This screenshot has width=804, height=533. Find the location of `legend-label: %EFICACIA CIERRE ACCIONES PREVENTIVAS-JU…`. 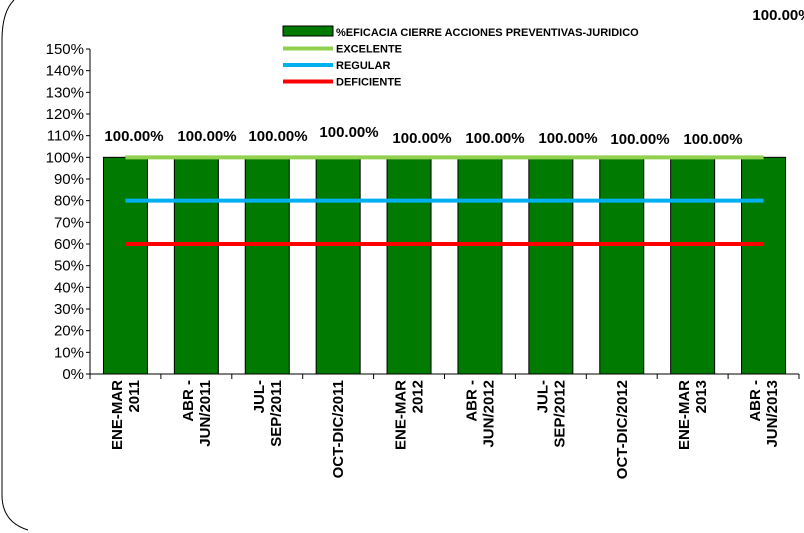

legend-label: %EFICACIA CIERRE ACCIONES PREVENTIVAS-JU… is located at coordinates (487, 33).